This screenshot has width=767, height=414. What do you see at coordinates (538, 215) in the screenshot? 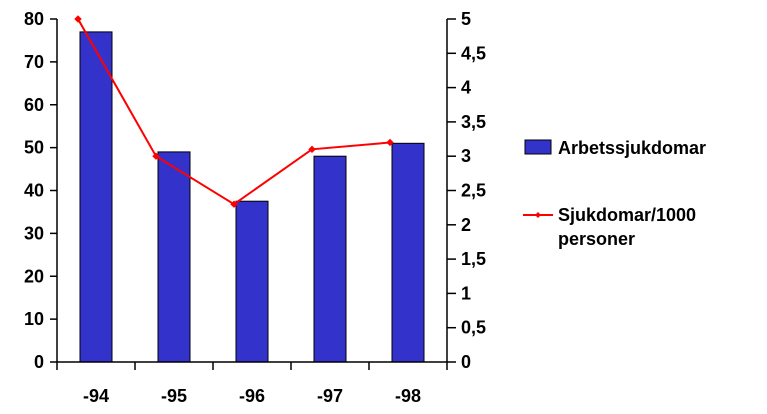
I see `legend-line-marker` at bounding box center [538, 215].